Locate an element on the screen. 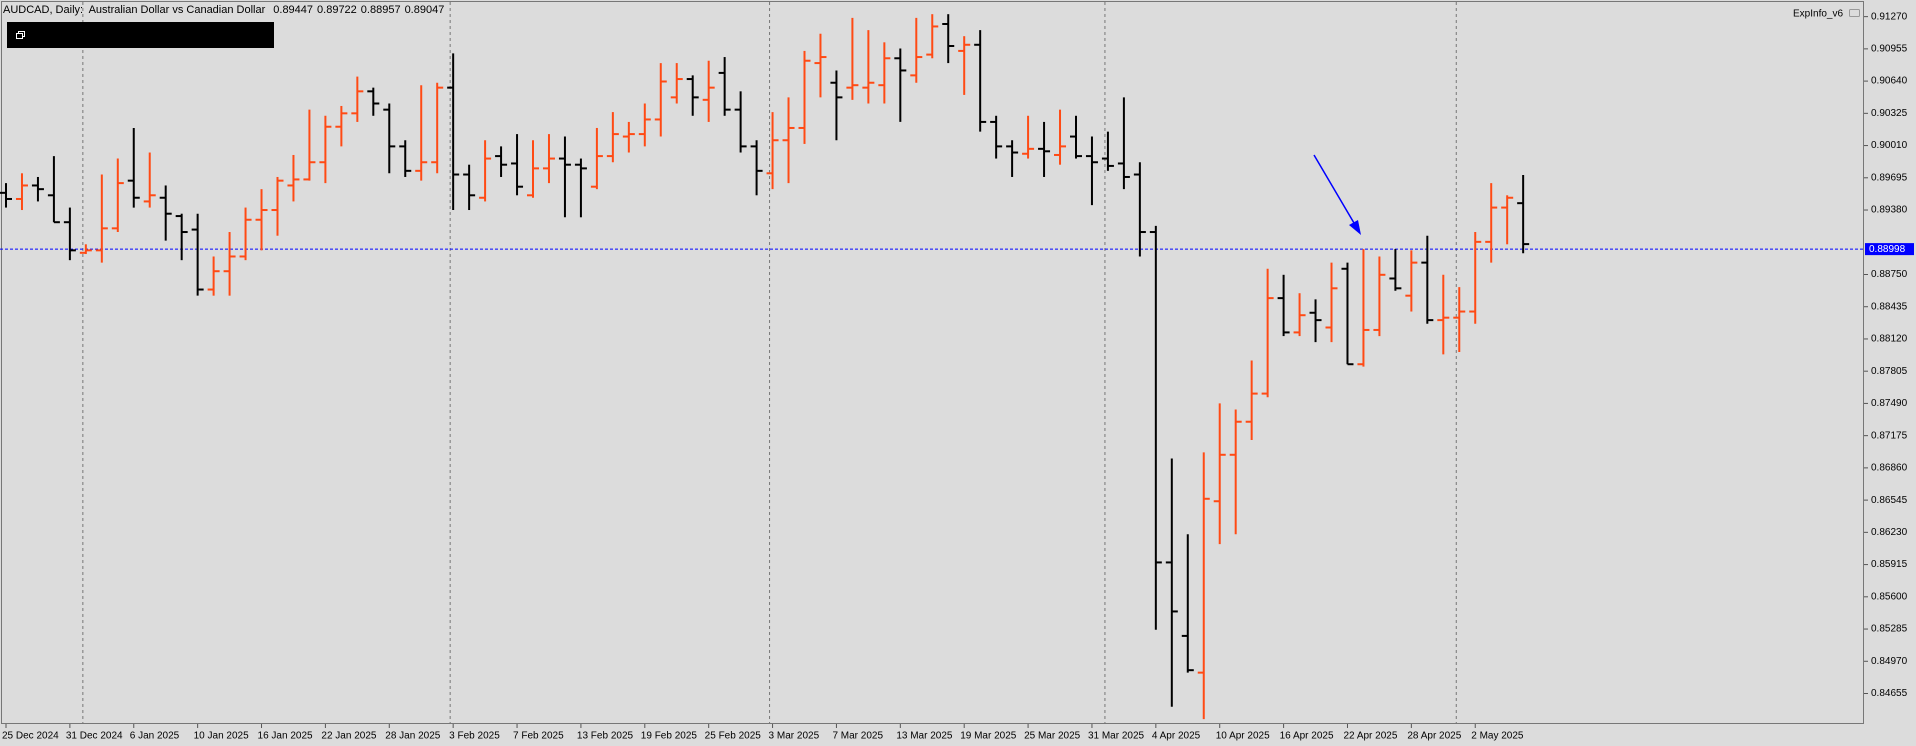 The image size is (1916, 746). x-tick-label: 28 Apr 2025 is located at coordinates (1434, 736).